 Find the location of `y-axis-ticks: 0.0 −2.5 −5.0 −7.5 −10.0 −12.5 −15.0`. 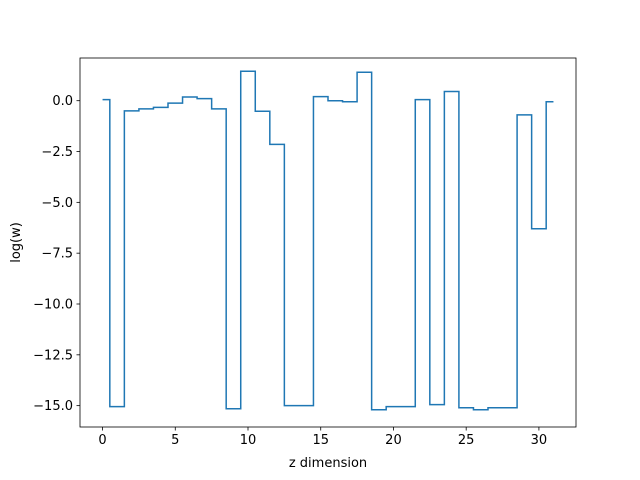

y-axis-ticks: 0.0 −2.5 −5.0 −7.5 −10.0 −12.5 −15.0 is located at coordinates (56, 254).